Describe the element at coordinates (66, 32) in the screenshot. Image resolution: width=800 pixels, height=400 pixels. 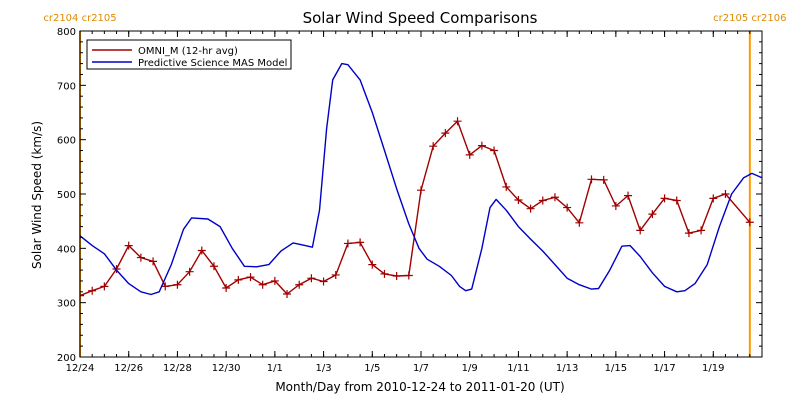
I see `y-tick-label-6: 800` at that location.